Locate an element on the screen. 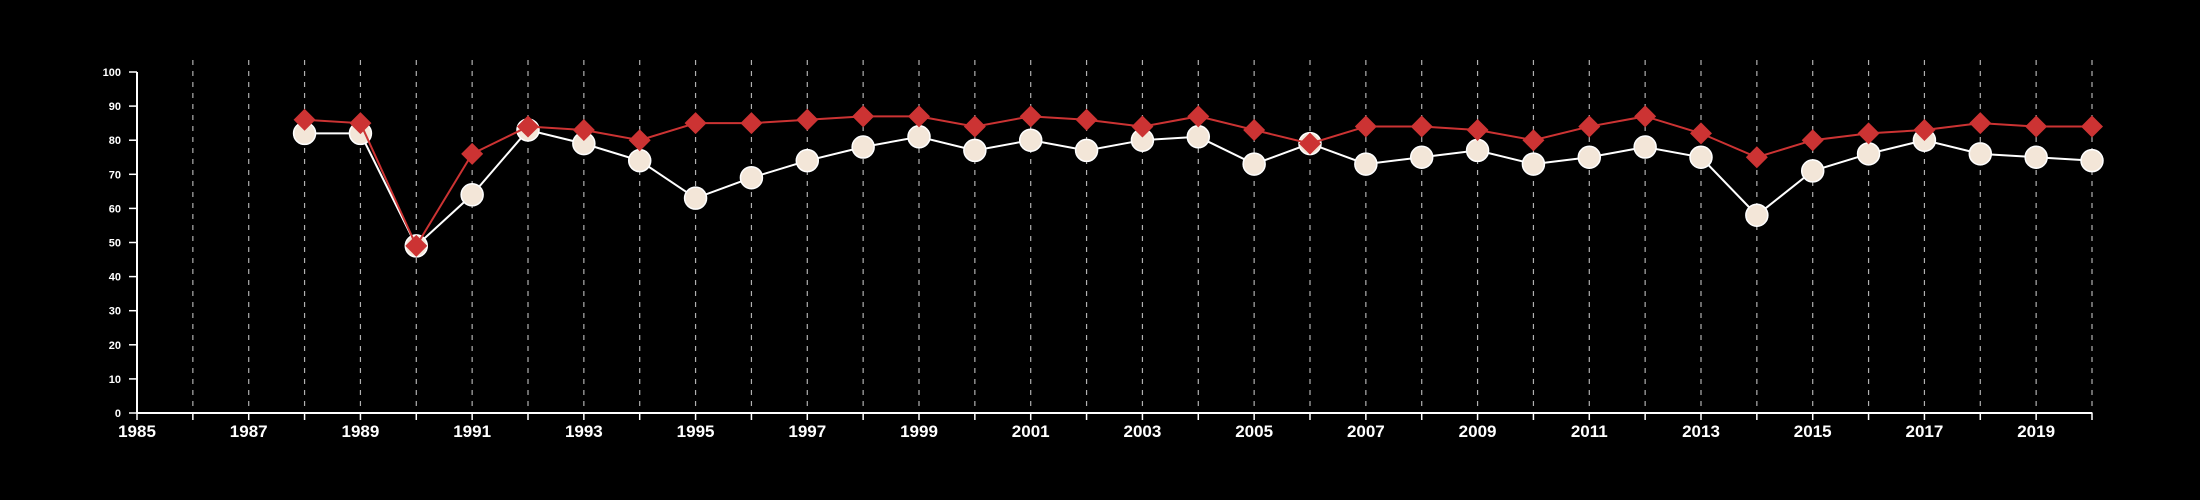 The width and height of the screenshot is (2200, 500). series-2-point-1996 is located at coordinates (751, 123).